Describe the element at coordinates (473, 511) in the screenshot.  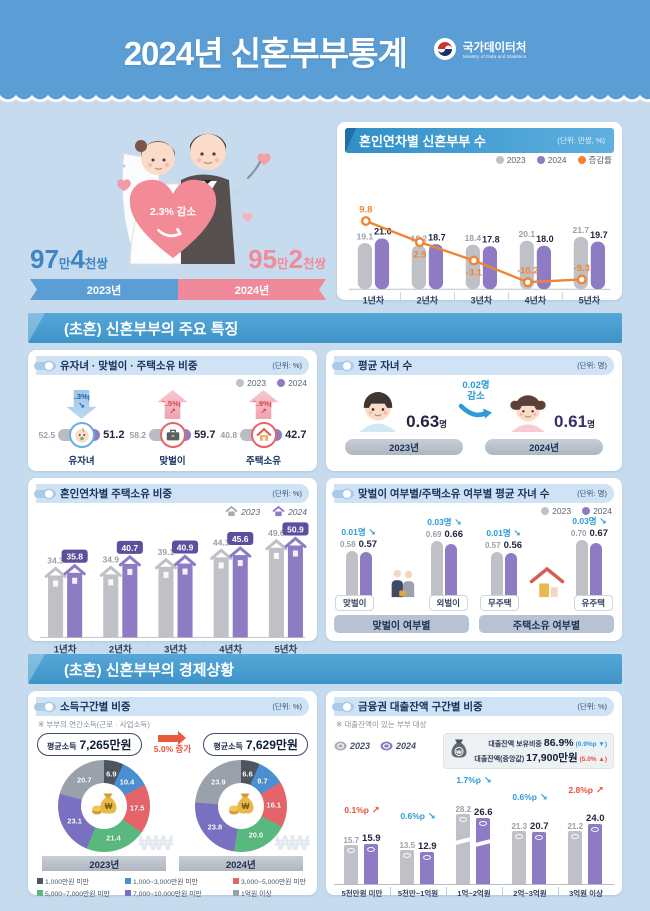
I see `legend-children-status: 2023 2024` at that location.